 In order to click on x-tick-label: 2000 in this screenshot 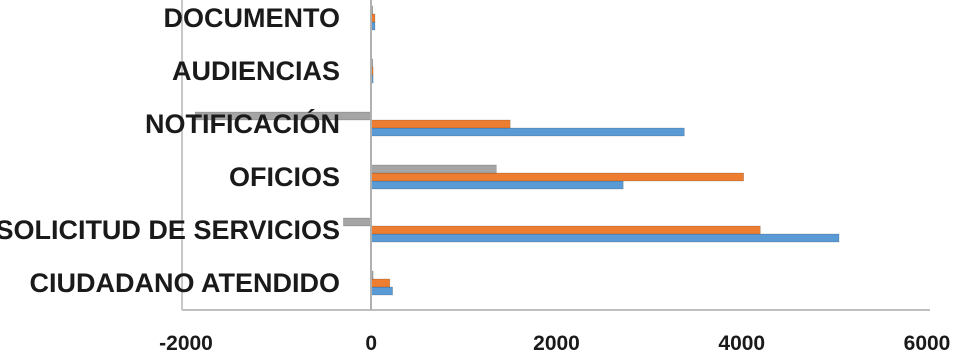, I will do `click(556, 343)`.